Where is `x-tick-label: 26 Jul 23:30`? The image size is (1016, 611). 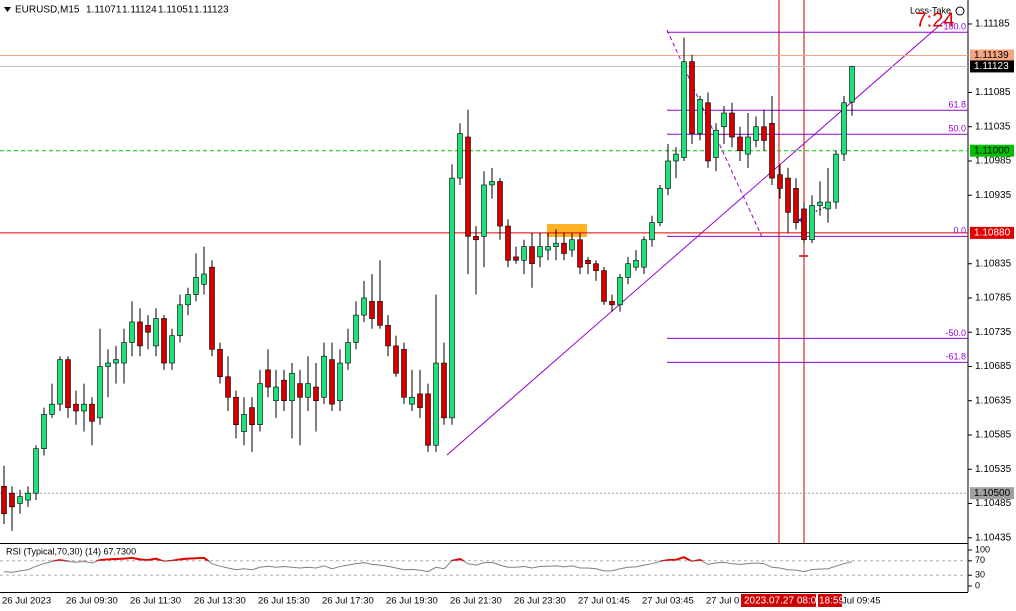 x-tick-label: 26 Jul 23:30 is located at coordinates (540, 601).